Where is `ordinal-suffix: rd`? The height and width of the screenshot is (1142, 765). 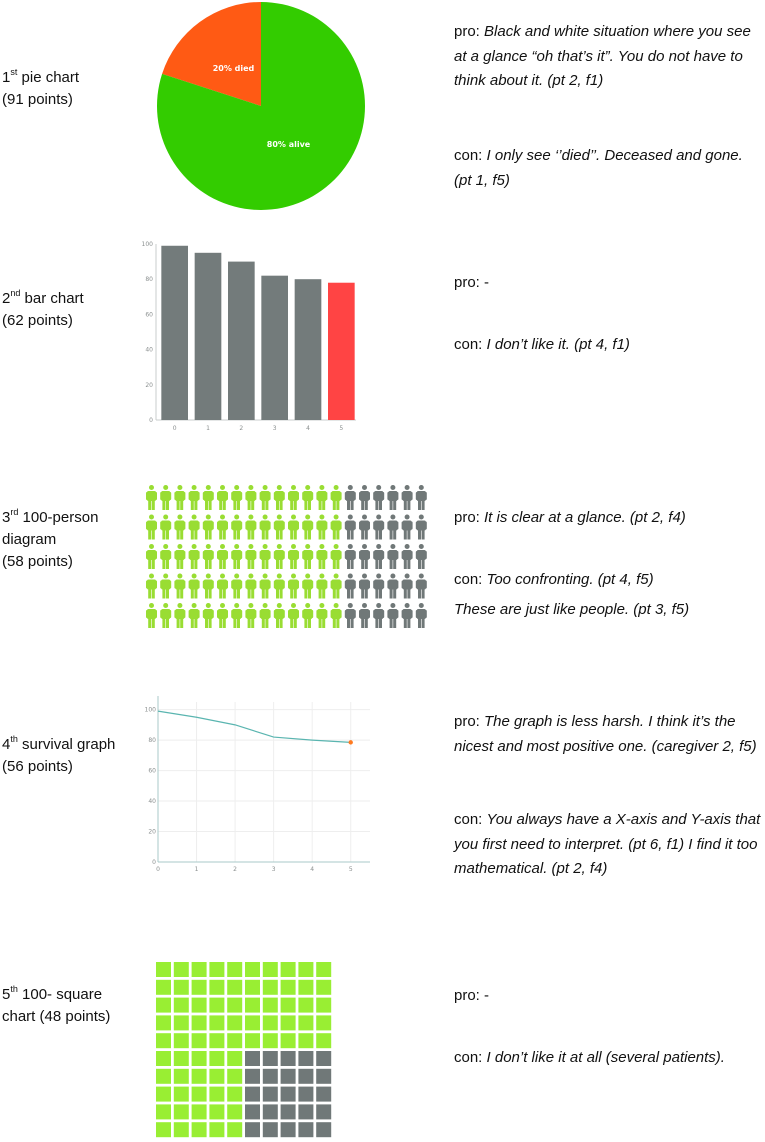
ordinal-suffix: rd is located at coordinates (14, 512).